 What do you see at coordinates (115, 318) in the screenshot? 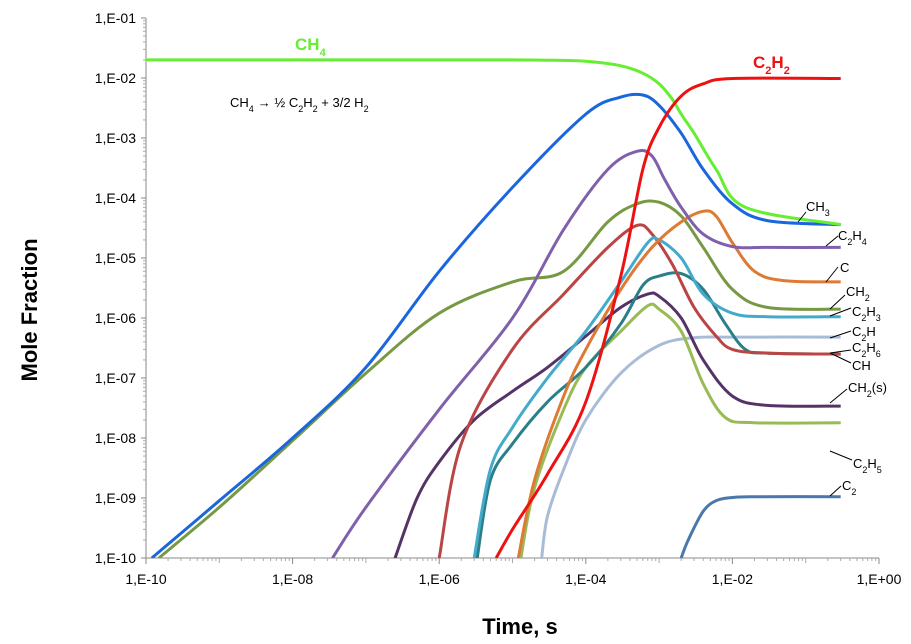
I see `y-tick-label: 1,E-06` at bounding box center [115, 318].